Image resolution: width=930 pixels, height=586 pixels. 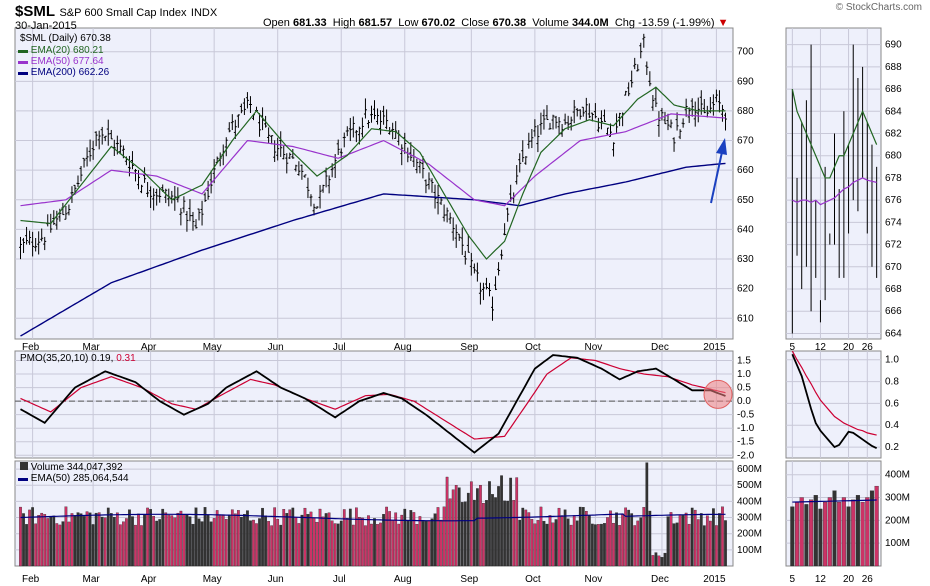 I want to click on x-tick-label: Oct, so click(x=533, y=579).